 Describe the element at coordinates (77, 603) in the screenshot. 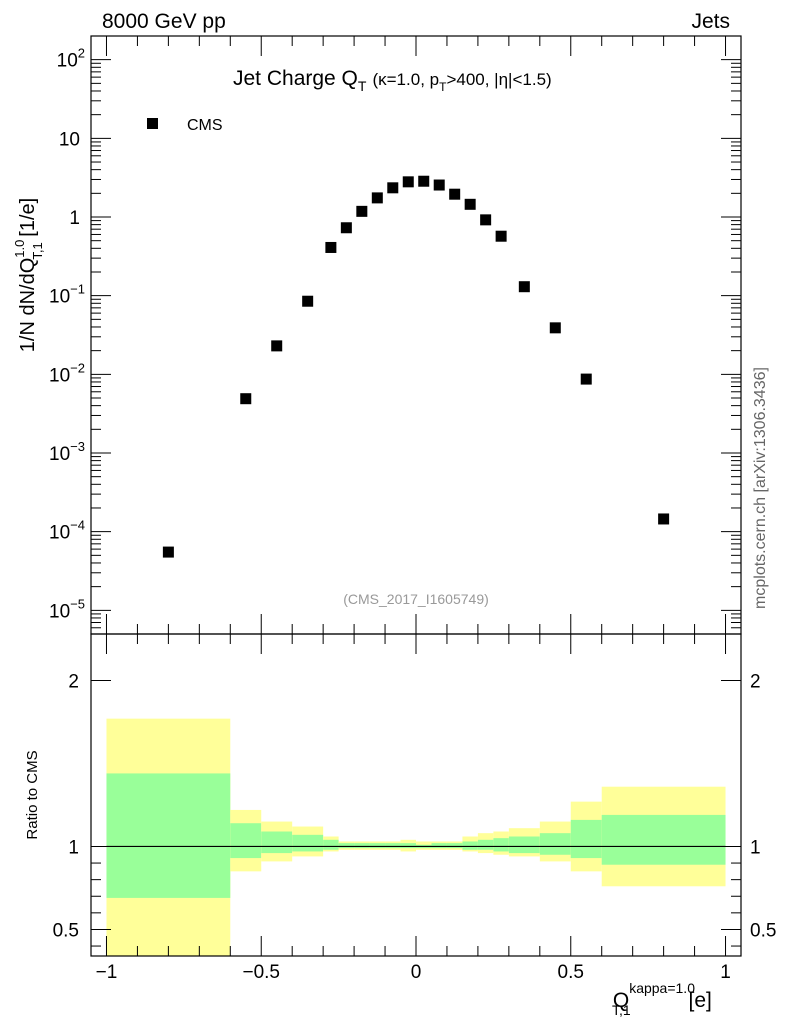

I see `y-tick-exponent: −5` at that location.